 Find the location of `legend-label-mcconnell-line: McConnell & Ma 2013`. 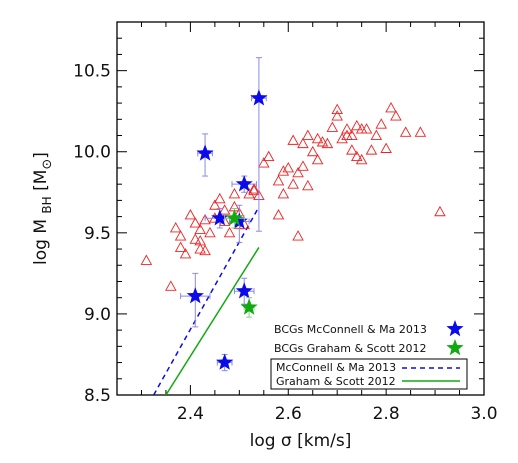

legend-label-mcconnell-line: McConnell & Ma 2013 is located at coordinates (336, 367).